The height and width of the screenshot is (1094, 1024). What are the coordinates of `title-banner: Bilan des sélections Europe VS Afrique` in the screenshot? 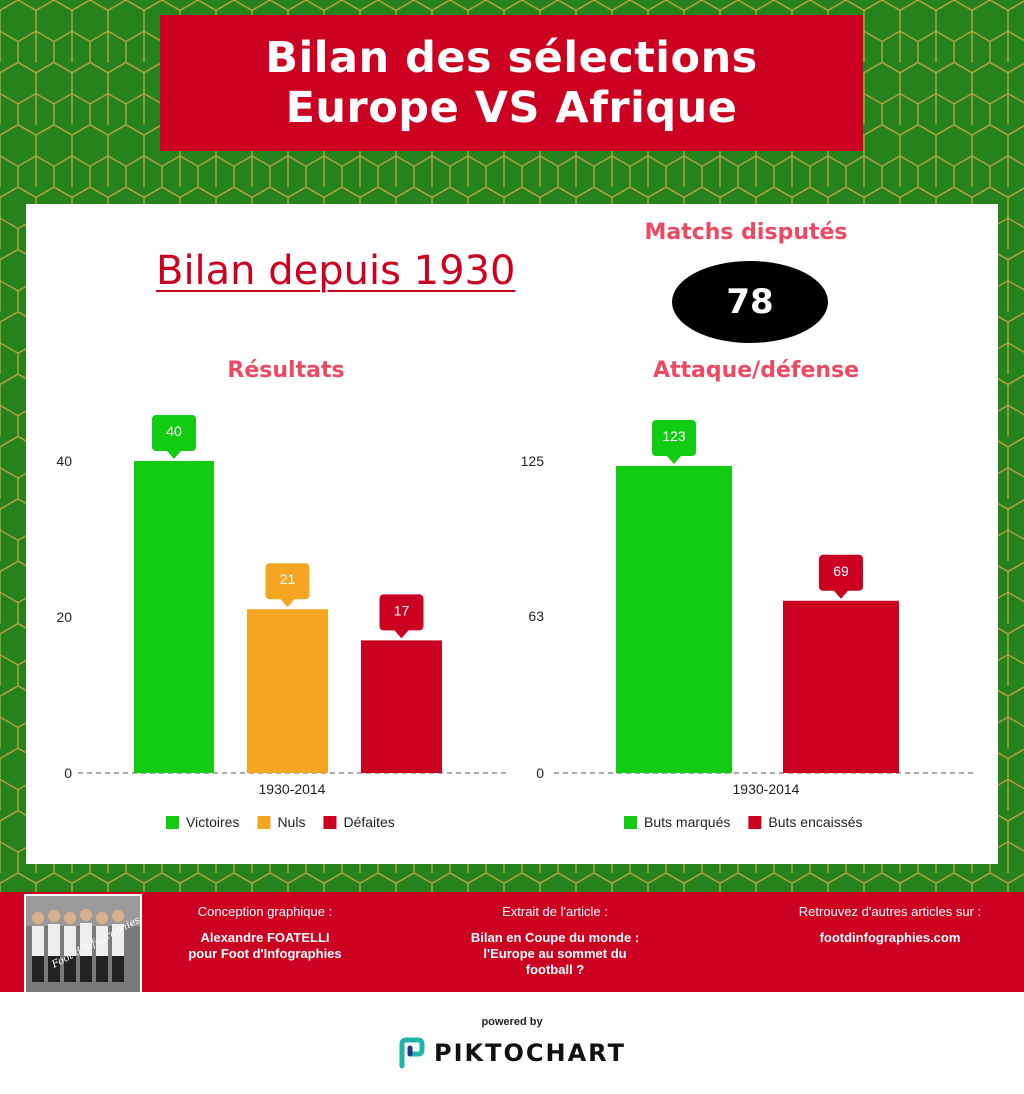 It's located at (511, 83).